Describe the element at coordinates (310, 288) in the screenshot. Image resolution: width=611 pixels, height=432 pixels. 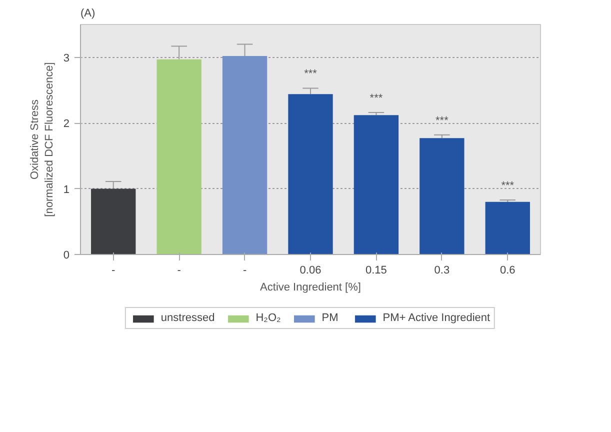
I see `x-axis-title: Active Ingredient [%]` at that location.